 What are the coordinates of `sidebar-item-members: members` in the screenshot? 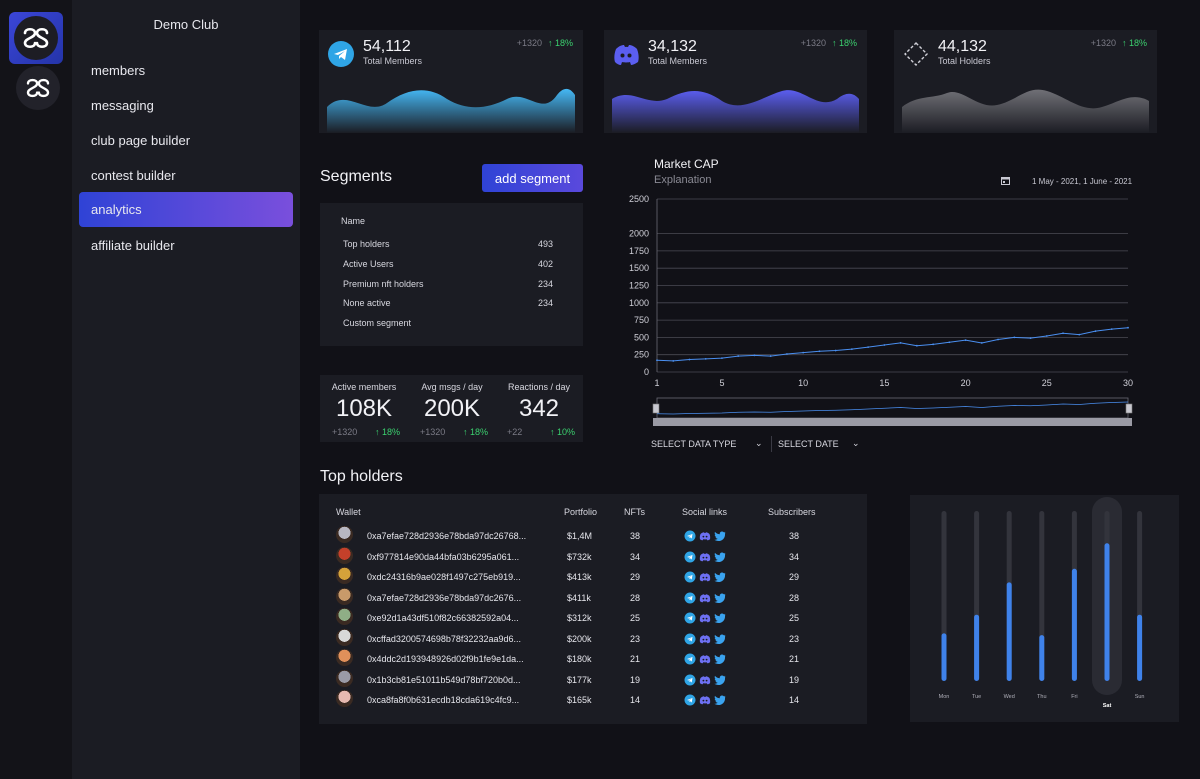 It's located at (118, 70).